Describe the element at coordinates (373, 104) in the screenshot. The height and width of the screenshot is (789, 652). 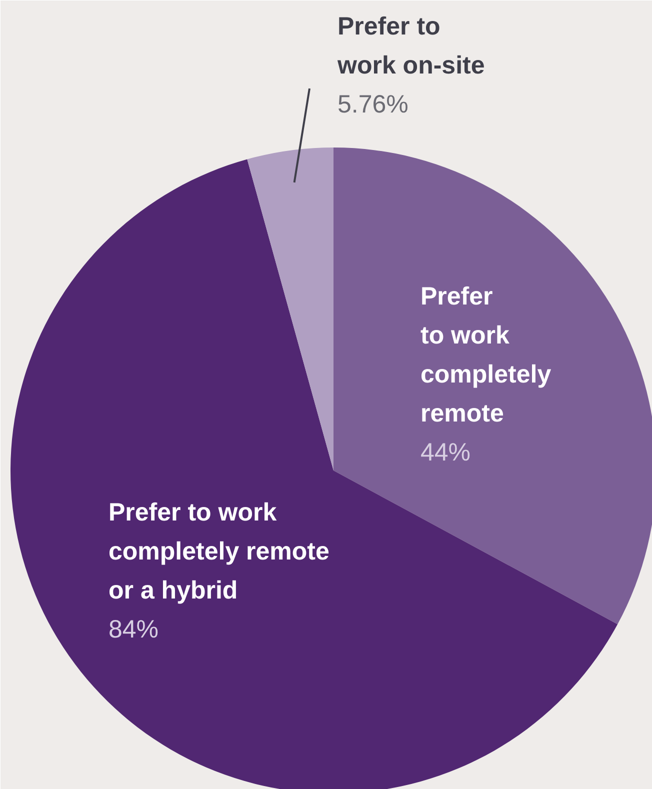
I see `data-label: 5.76%` at that location.